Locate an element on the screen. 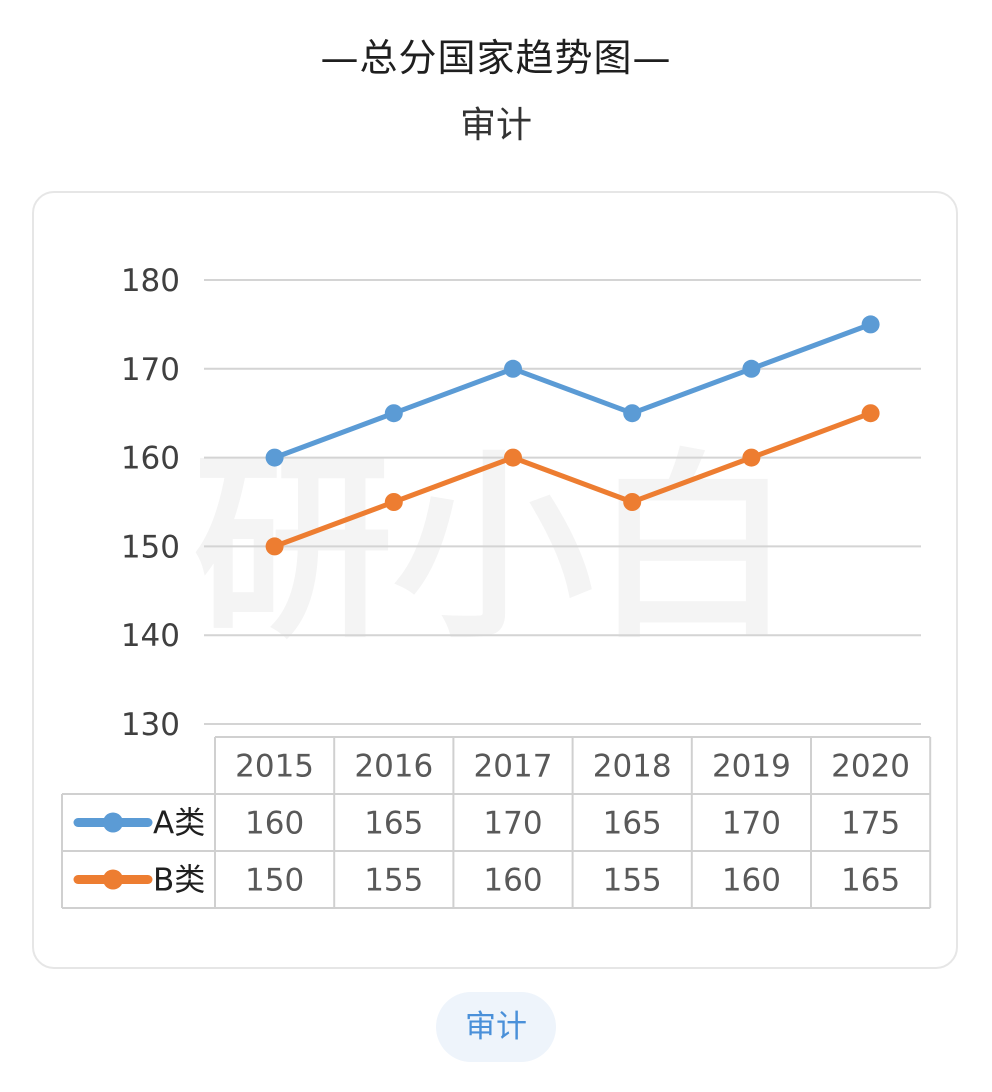 This screenshot has height=1092, width=992. y-tick-label: 140 is located at coordinates (150, 636).